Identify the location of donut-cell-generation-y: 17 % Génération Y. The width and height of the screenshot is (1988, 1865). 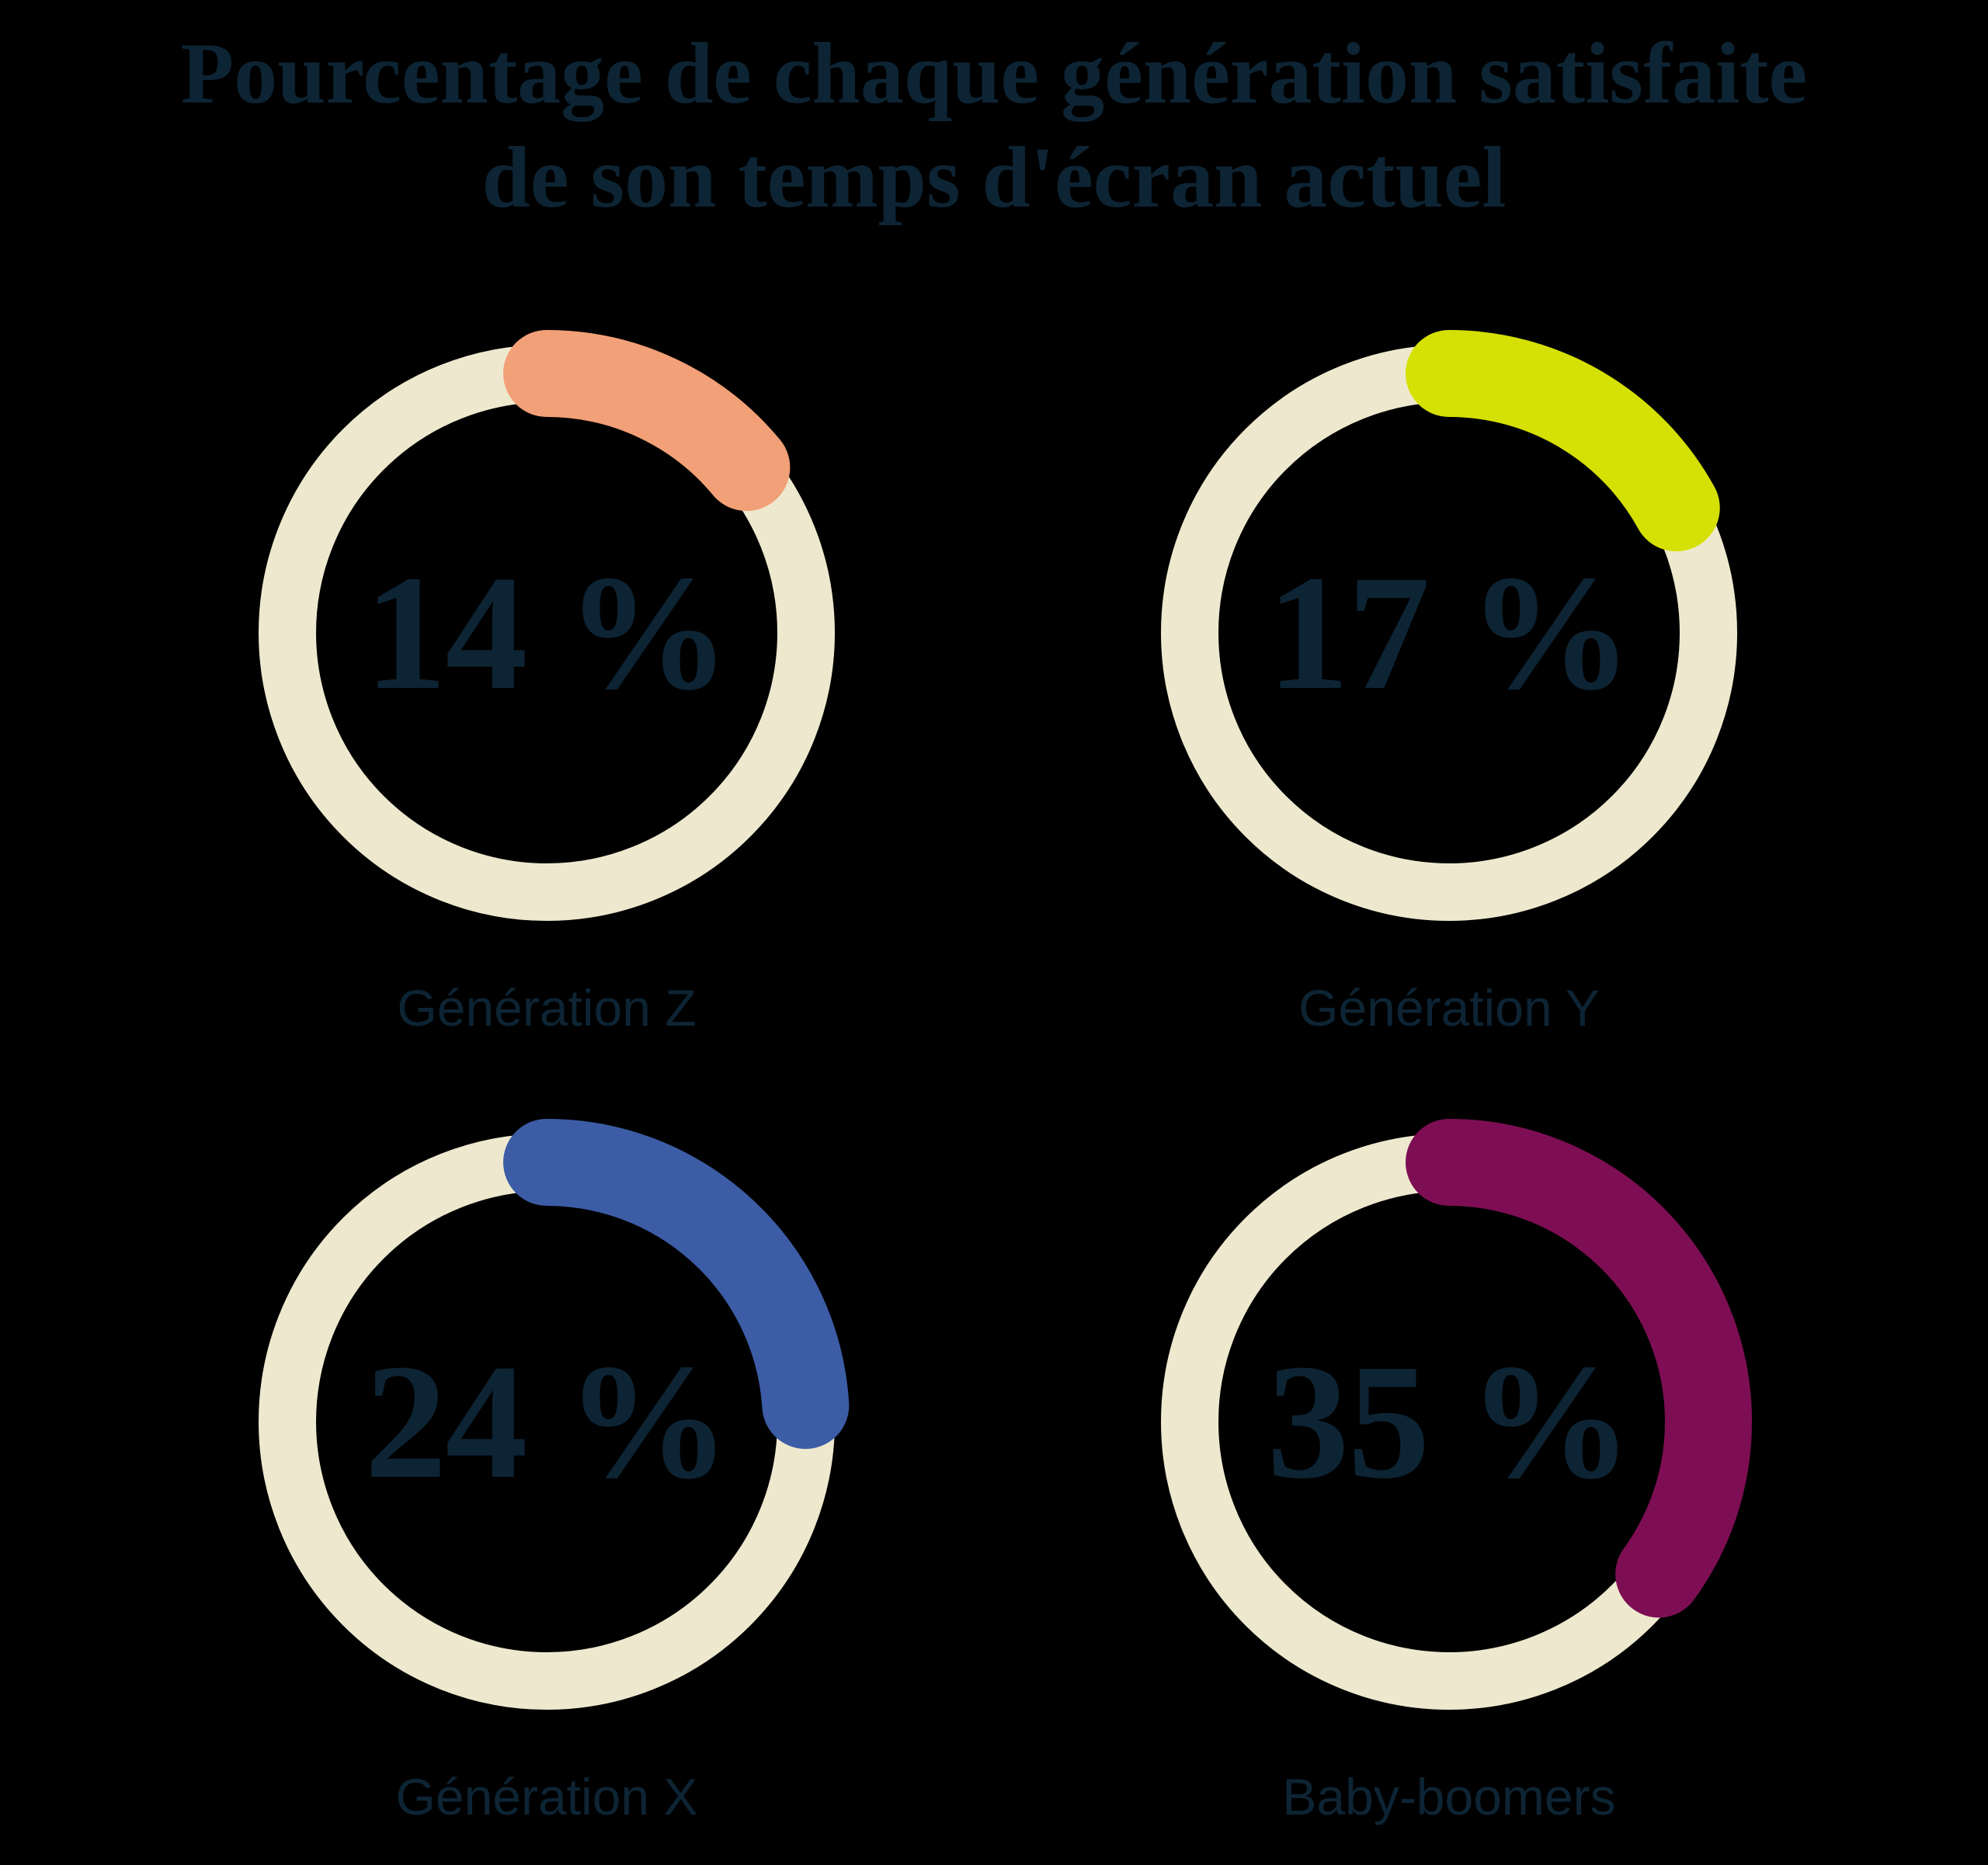
(1449, 706).